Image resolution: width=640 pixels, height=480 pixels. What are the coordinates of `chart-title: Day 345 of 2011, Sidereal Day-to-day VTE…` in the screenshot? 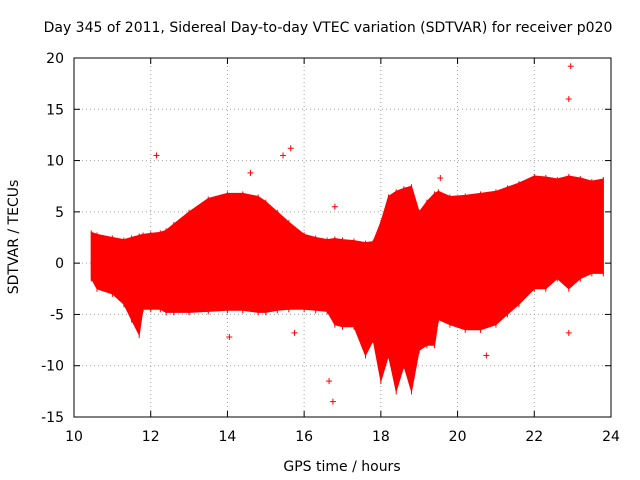 It's located at (328, 28).